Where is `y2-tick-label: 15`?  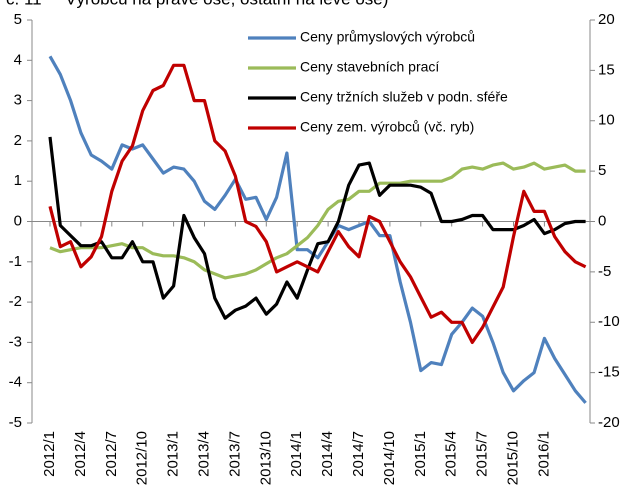 y2-tick-label: 15 is located at coordinates (606, 69).